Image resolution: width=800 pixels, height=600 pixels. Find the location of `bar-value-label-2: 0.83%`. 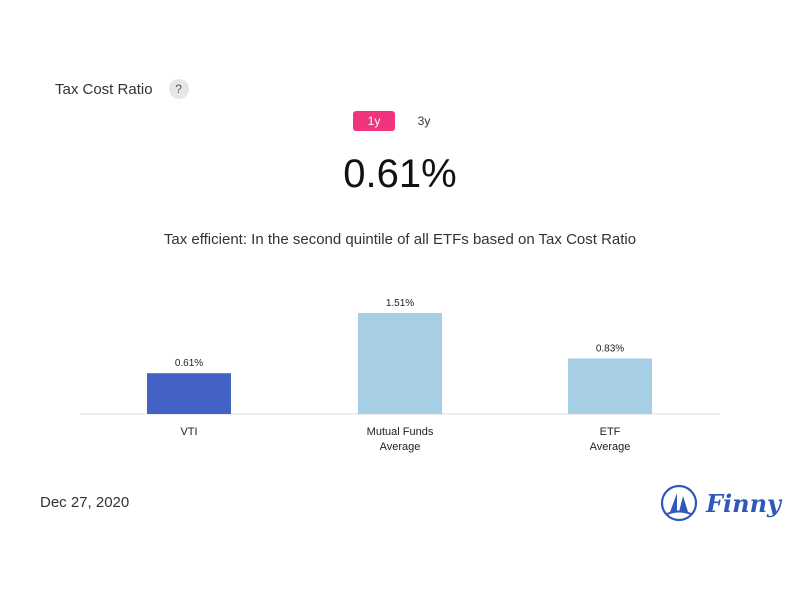

bar-value-label-2: 0.83% is located at coordinates (610, 348).